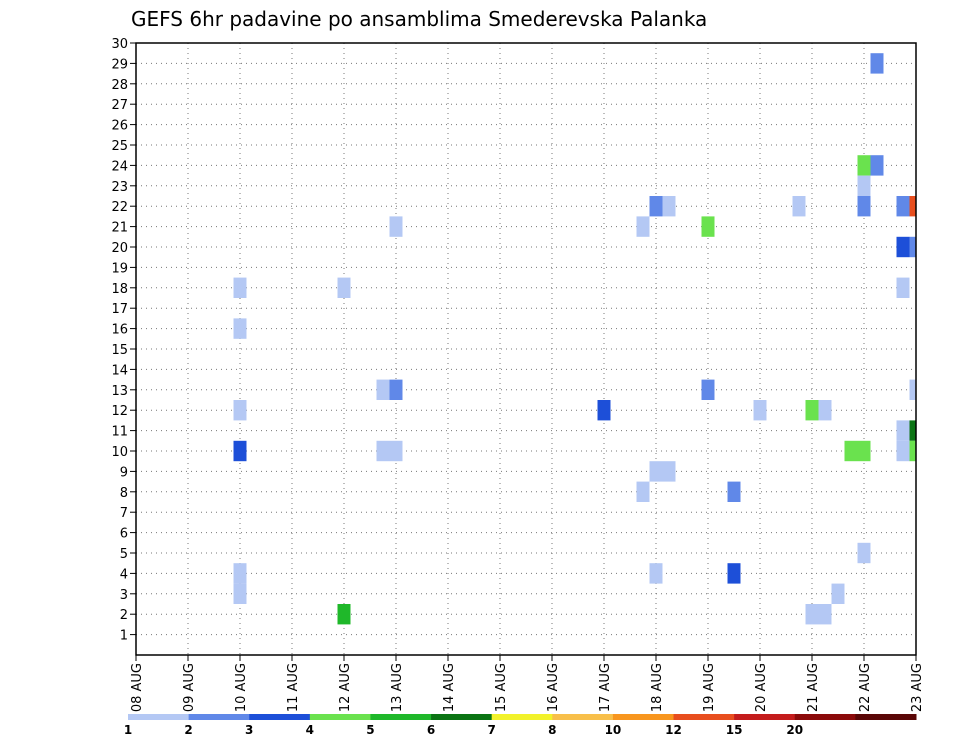 Image resolution: width=960 pixels, height=742 pixels. I want to click on x-tick-label: 23 AUG, so click(917, 687).